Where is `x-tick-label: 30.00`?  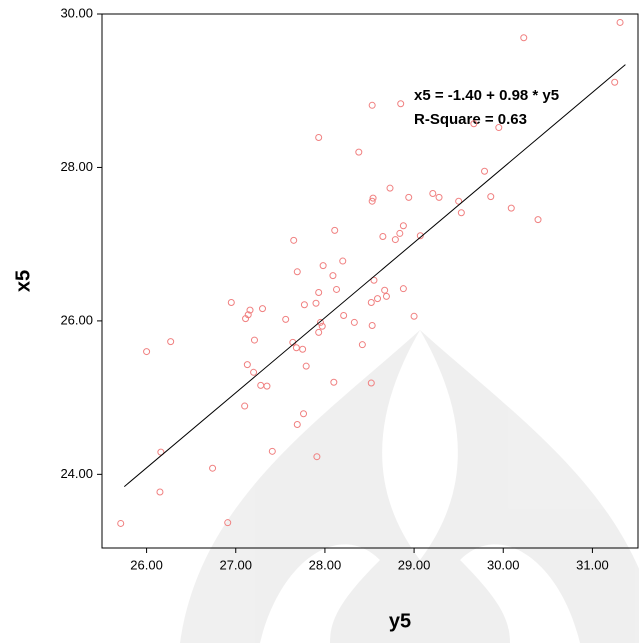
x-tick-label: 30.00 is located at coordinates (503, 564).